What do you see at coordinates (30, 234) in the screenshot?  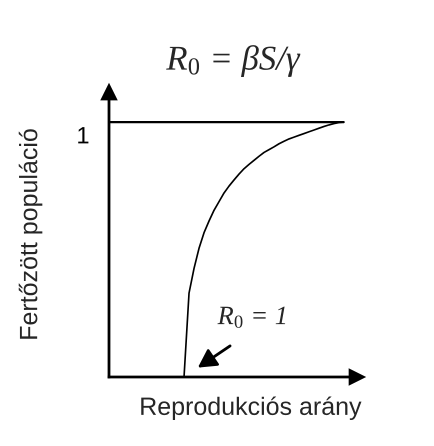 I see `y-axis-title: Fertőzött populáció` at bounding box center [30, 234].